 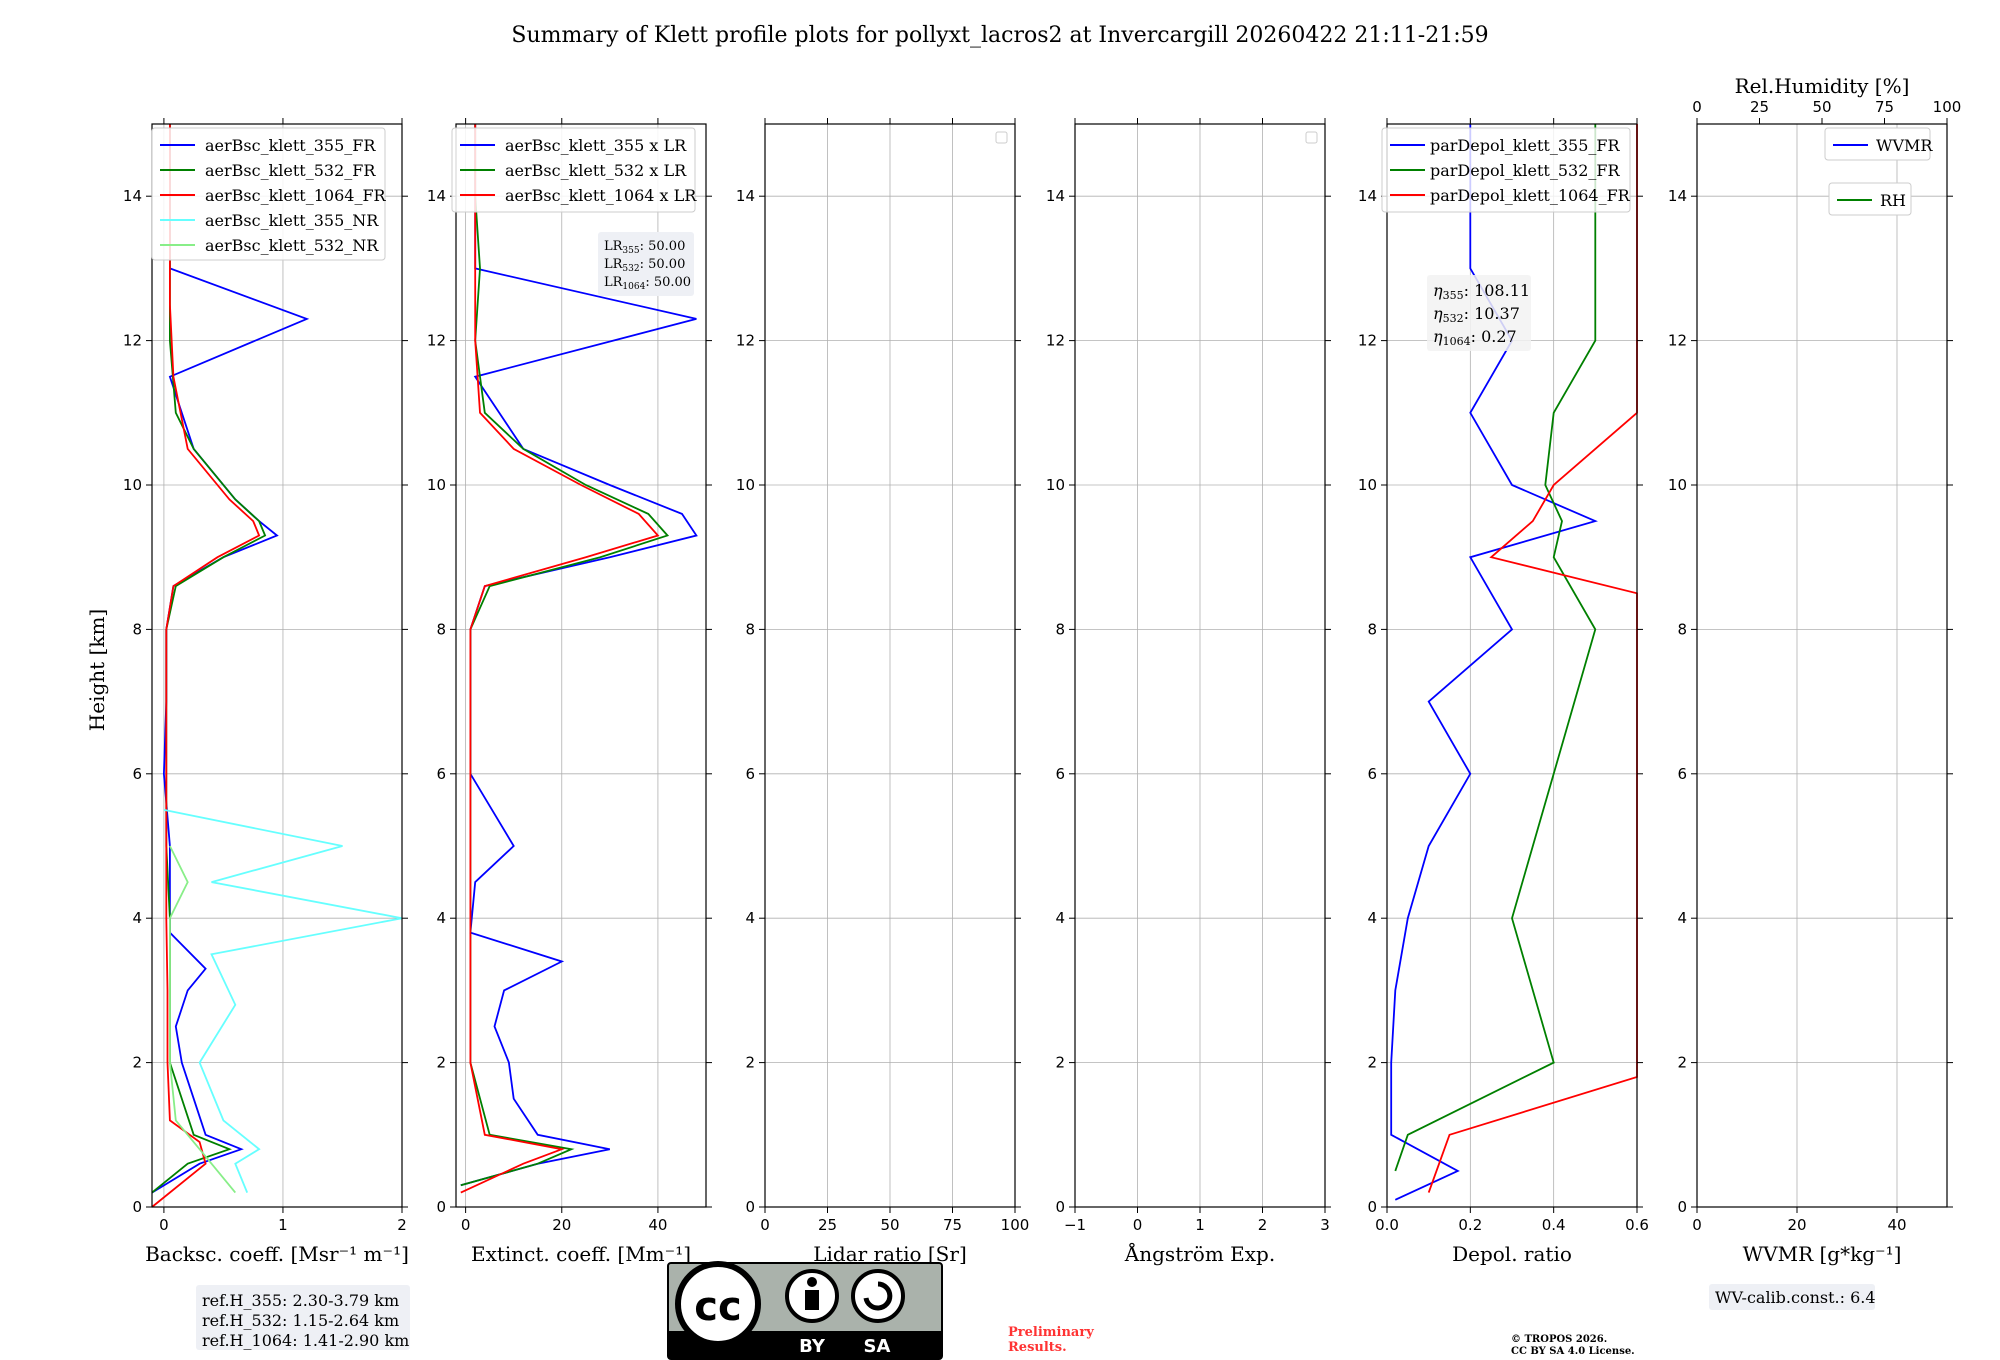 I want to click on top-x-tick-label: 75, so click(x=1884, y=107).